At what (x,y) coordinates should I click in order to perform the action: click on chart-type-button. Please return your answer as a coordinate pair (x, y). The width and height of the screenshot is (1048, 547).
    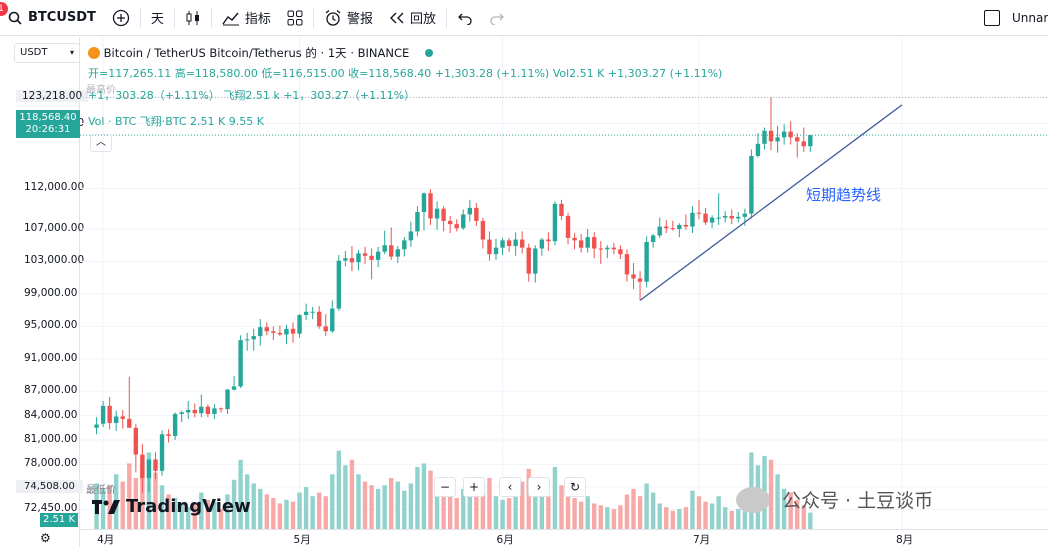
    Looking at the image, I should click on (193, 18).